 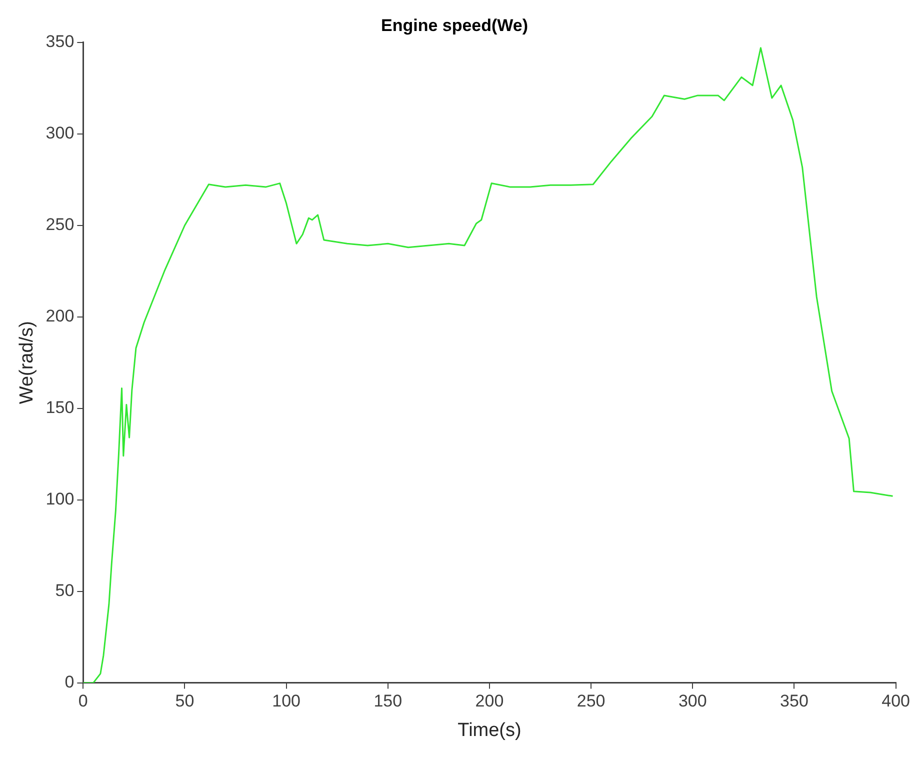 What do you see at coordinates (591, 701) in the screenshot?
I see `x-tick-label: 250` at bounding box center [591, 701].